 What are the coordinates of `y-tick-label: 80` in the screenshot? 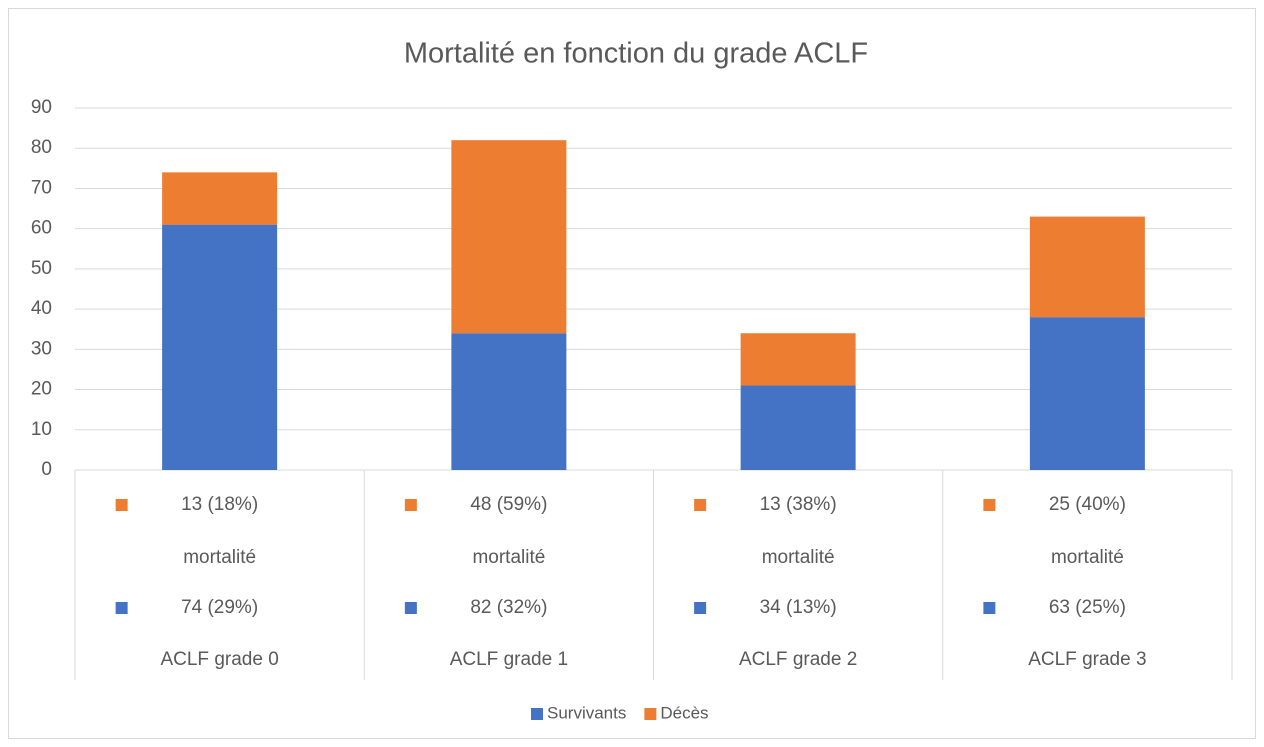 It's located at (41, 147).